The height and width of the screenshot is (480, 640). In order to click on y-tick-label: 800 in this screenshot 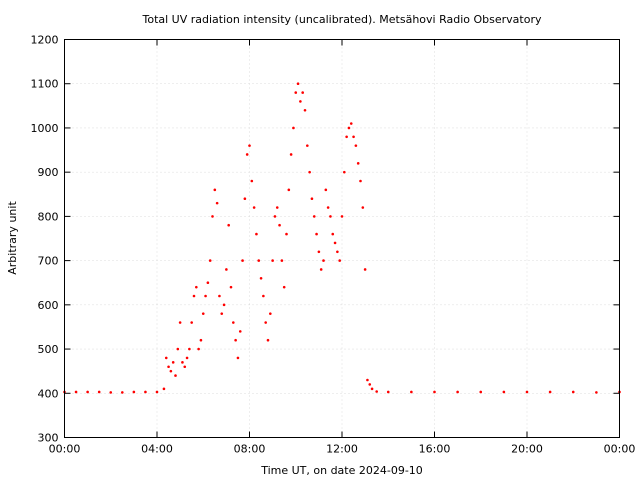, I will do `click(48, 216)`.